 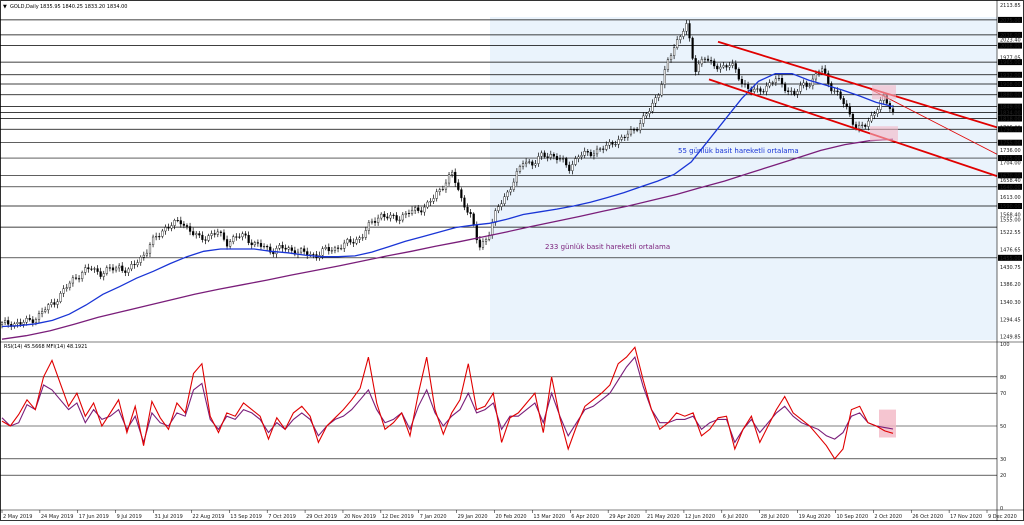 I want to click on expand-icon: ▼, so click(x=5, y=7).